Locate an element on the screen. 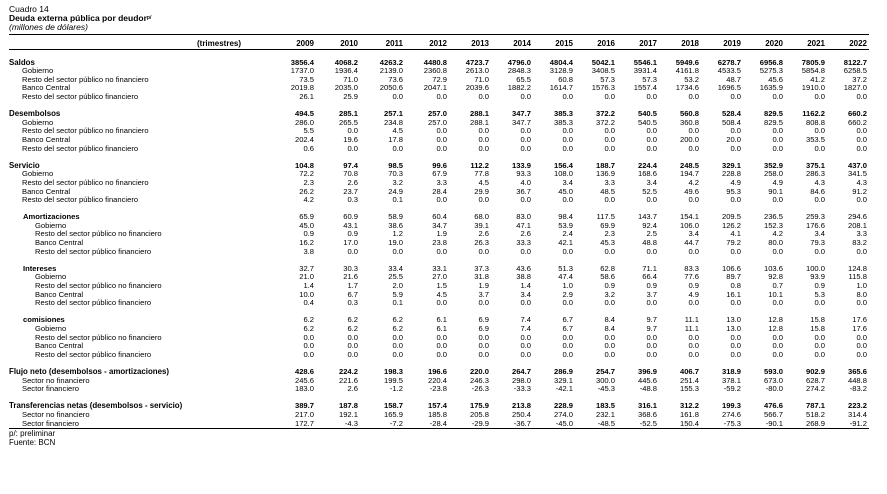 This screenshot has height=494, width=887. value-cell: 3.4 is located at coordinates (567, 182).